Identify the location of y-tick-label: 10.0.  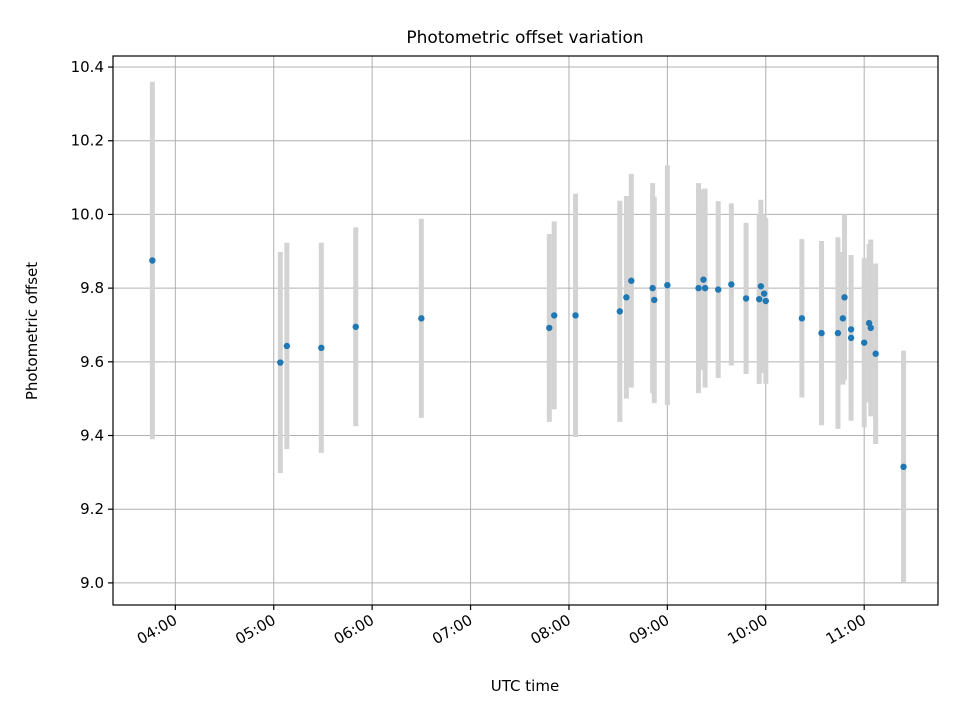
(87, 214).